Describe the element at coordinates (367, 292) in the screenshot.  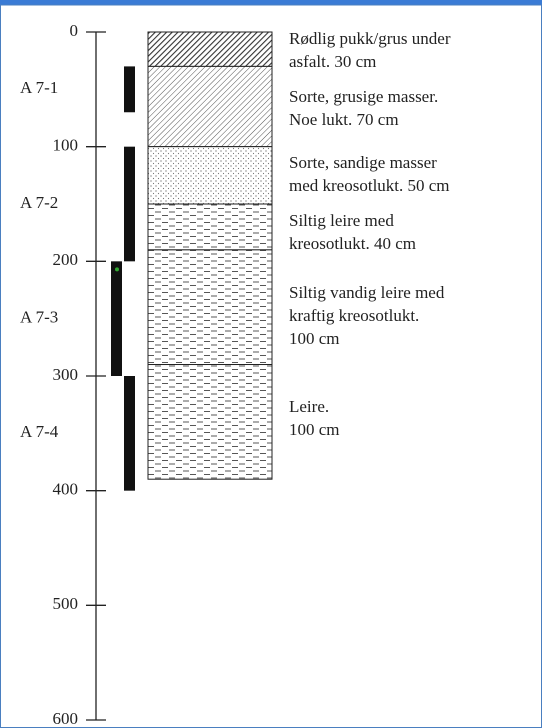
I see `layer-description: Siltig vandig leire med` at that location.